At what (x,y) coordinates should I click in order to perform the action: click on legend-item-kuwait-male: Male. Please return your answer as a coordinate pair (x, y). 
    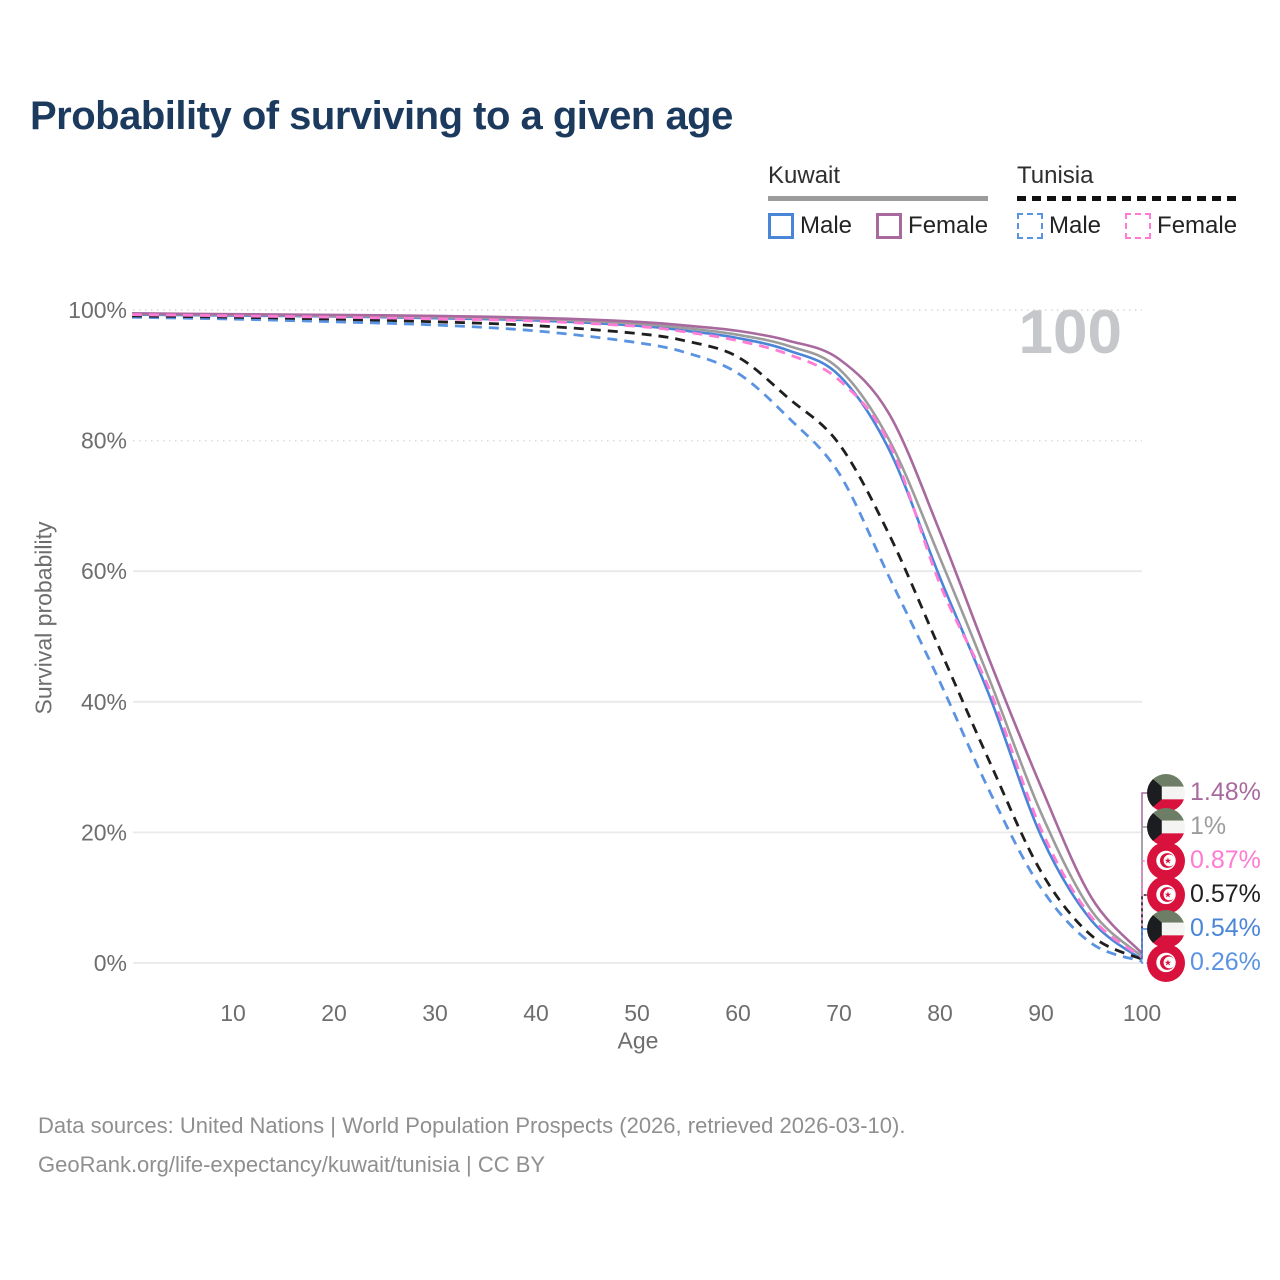
    Looking at the image, I should click on (810, 226).